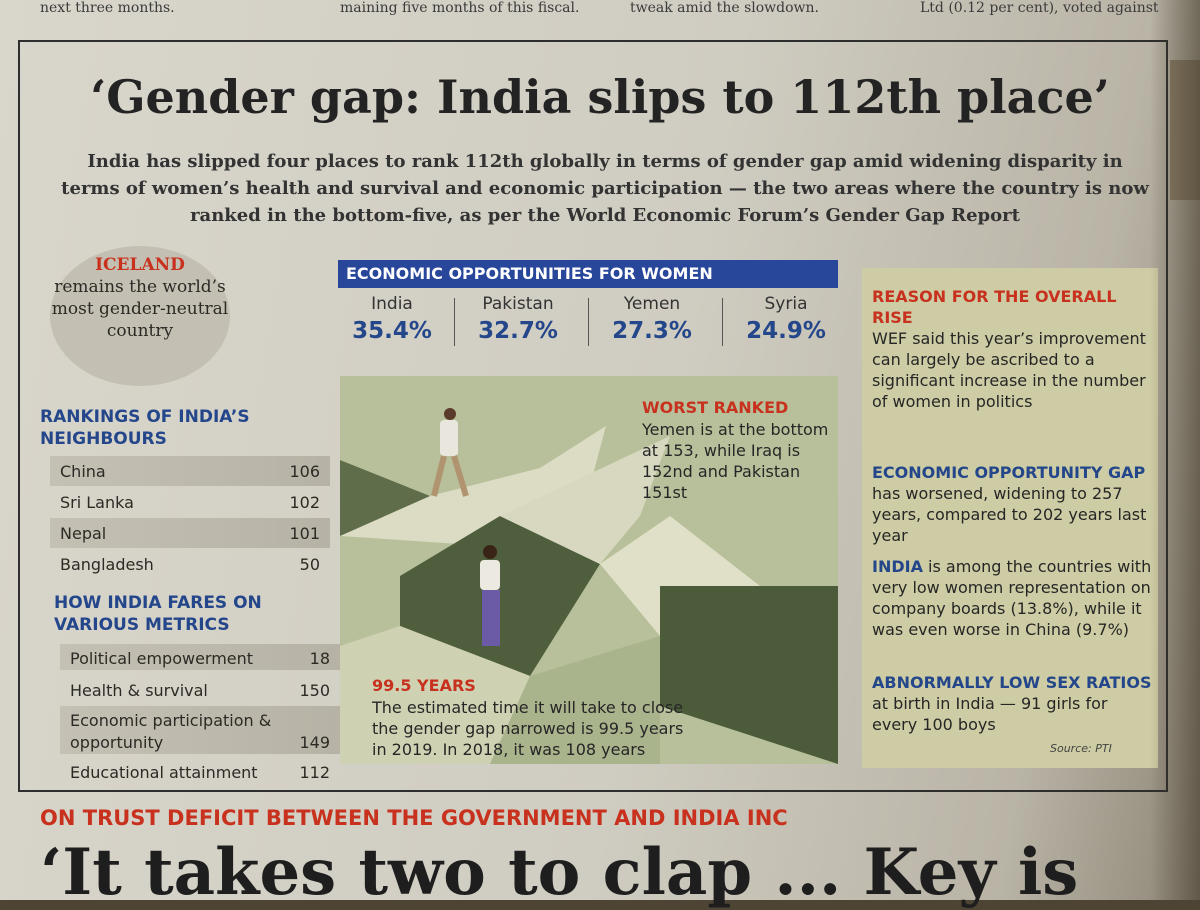 The height and width of the screenshot is (910, 1200). I want to click on econ-value: 32.7%, so click(518, 331).